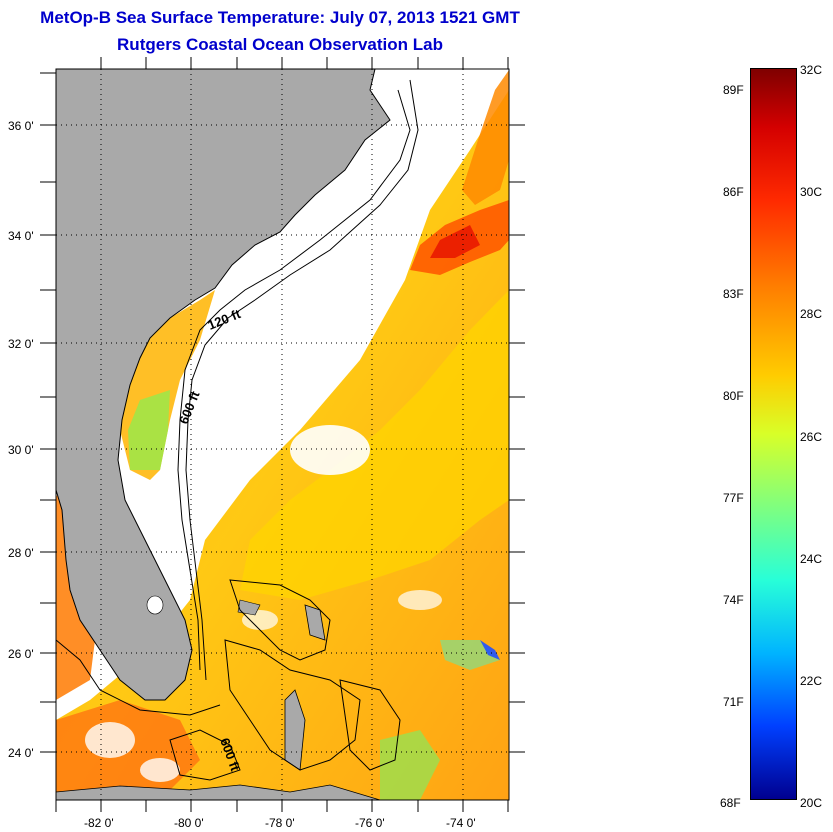 This screenshot has height=832, width=833. Describe the element at coordinates (733, 294) in the screenshot. I see `cb-label-83f: 83F` at that location.